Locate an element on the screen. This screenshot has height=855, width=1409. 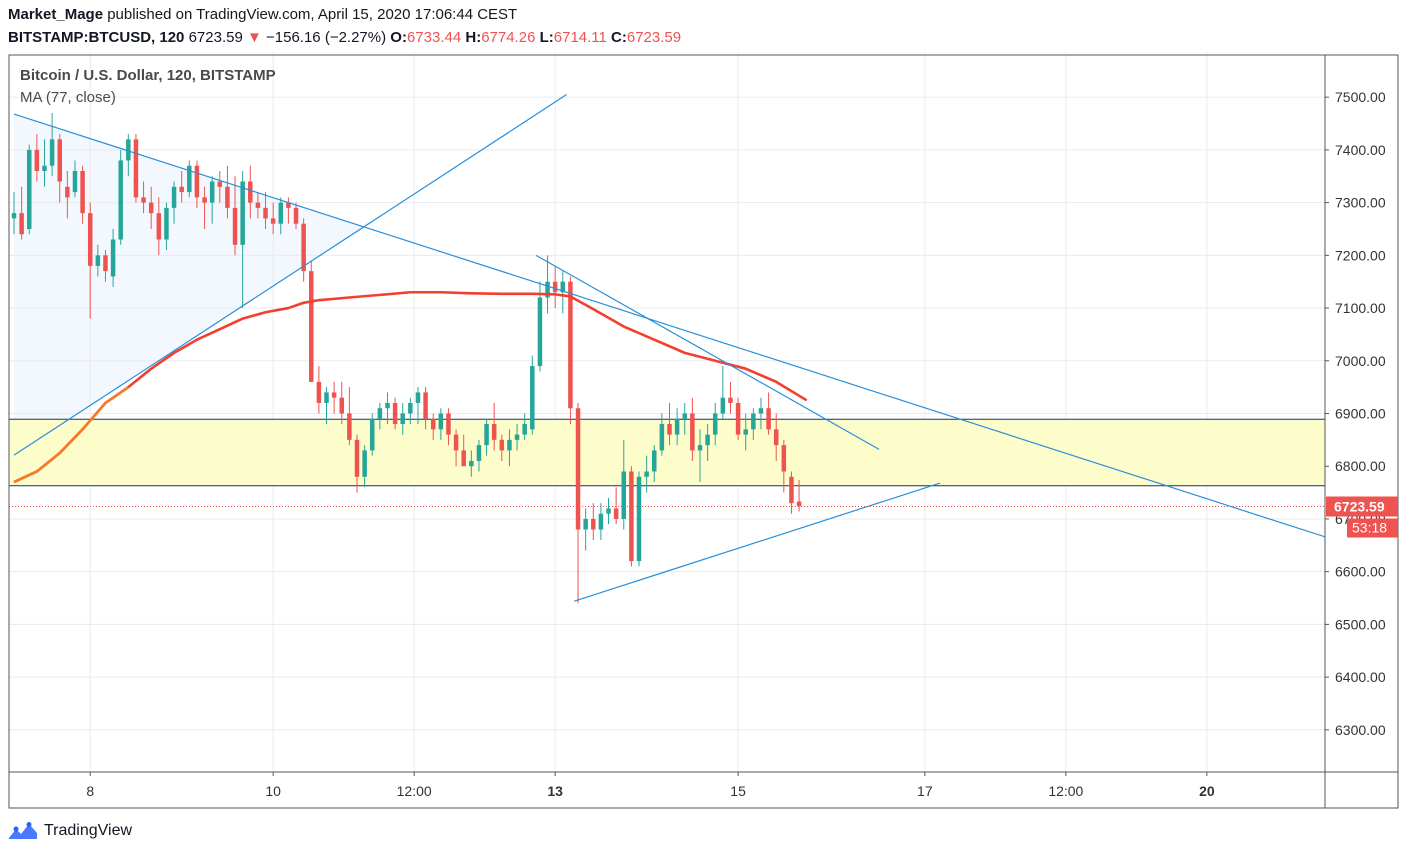
y-tick-label: 6500.00 is located at coordinates (1360, 624).